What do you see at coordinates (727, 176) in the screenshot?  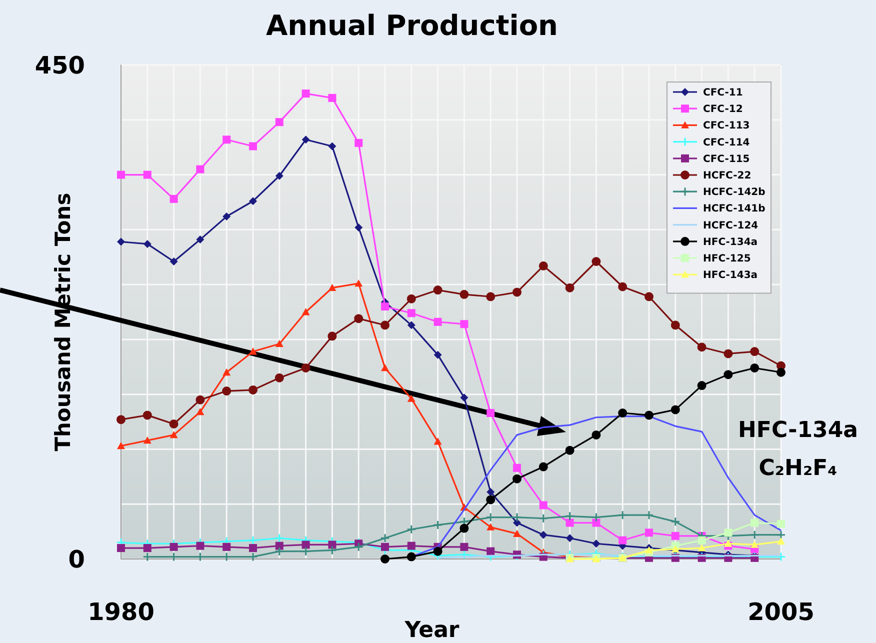 I see `legend-label: HCFC-22` at bounding box center [727, 176].